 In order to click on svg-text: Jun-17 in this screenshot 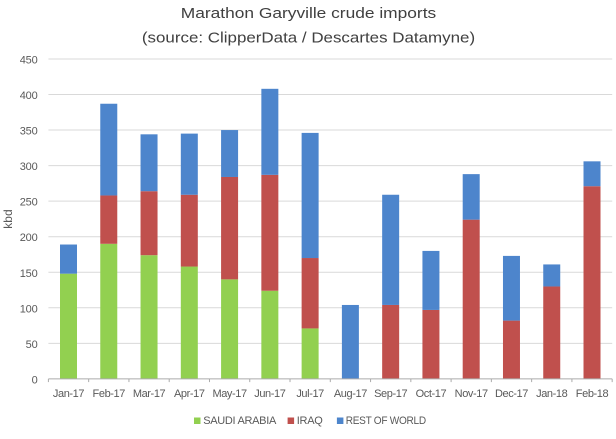, I will do `click(270, 394)`.